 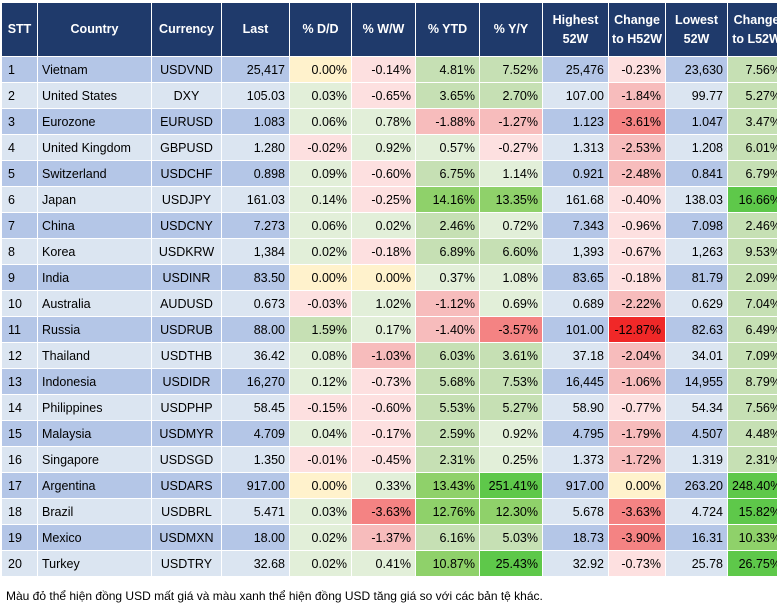 What do you see at coordinates (511, 486) in the screenshot?
I see `cell-yy: 251.41%` at bounding box center [511, 486].